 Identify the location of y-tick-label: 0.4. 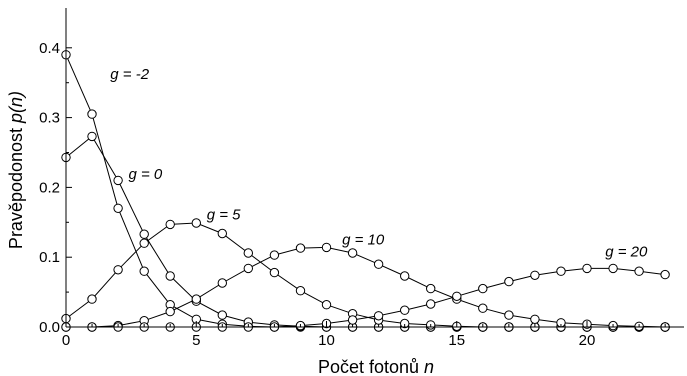
(49, 48).